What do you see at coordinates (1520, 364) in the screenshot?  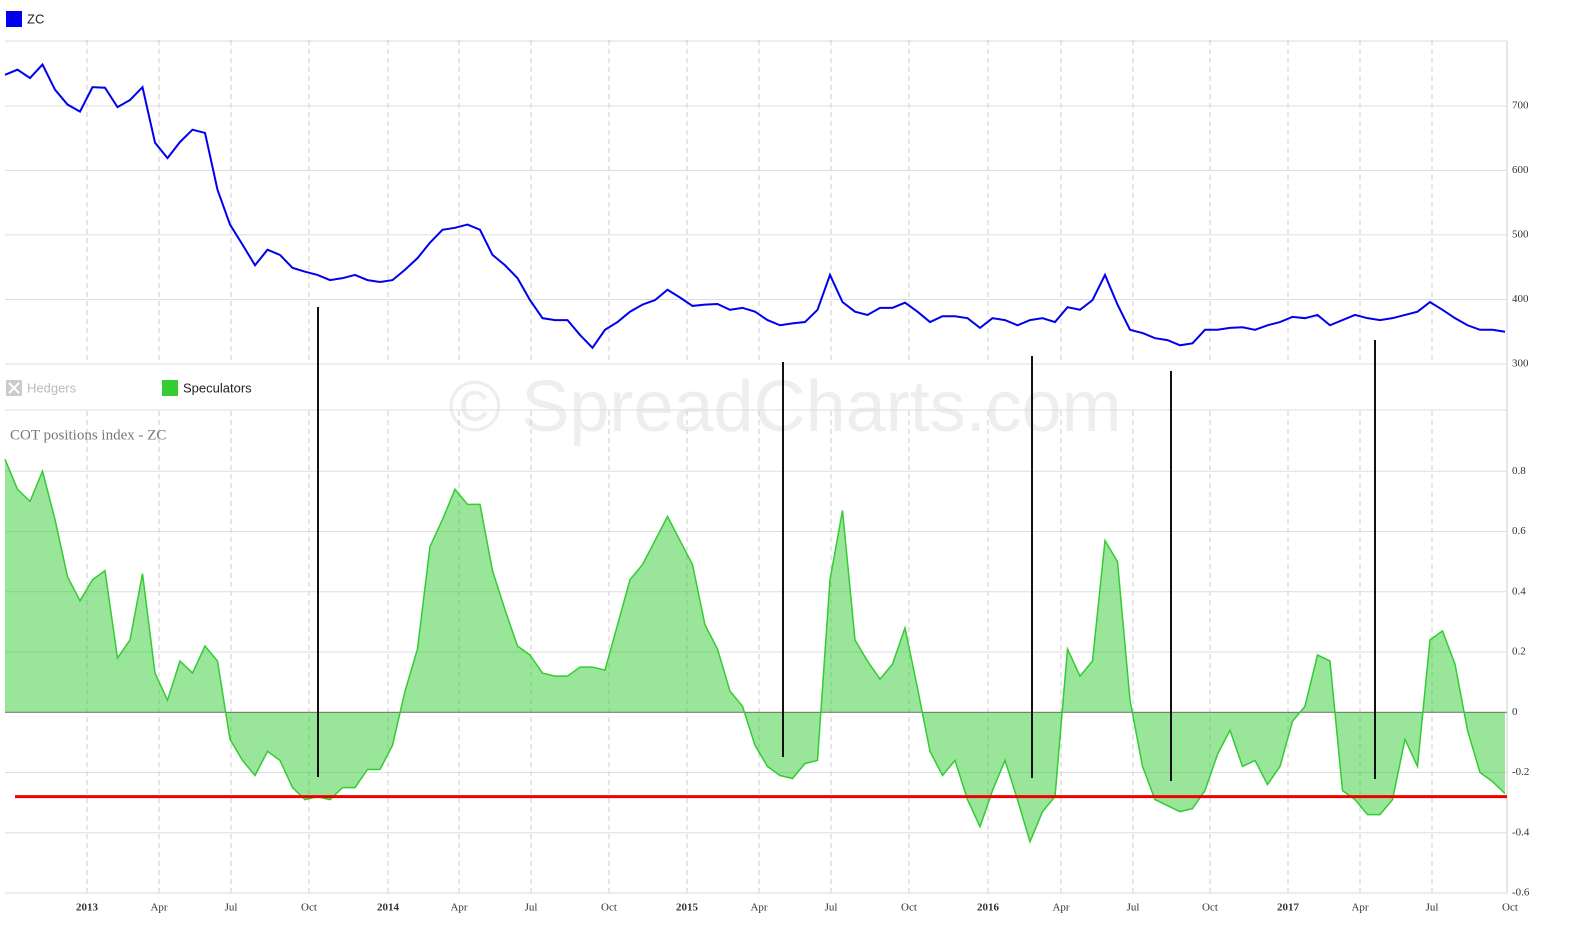 I see `y-tick-label: 300` at bounding box center [1520, 364].